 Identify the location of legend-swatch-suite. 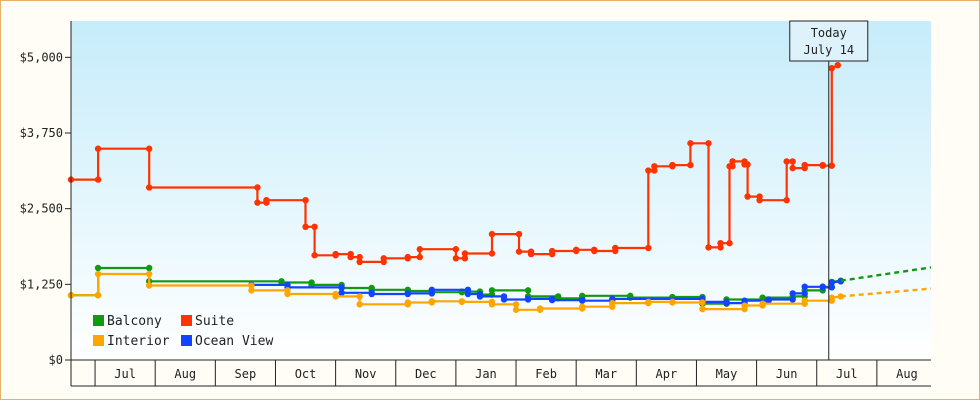
(186, 320).